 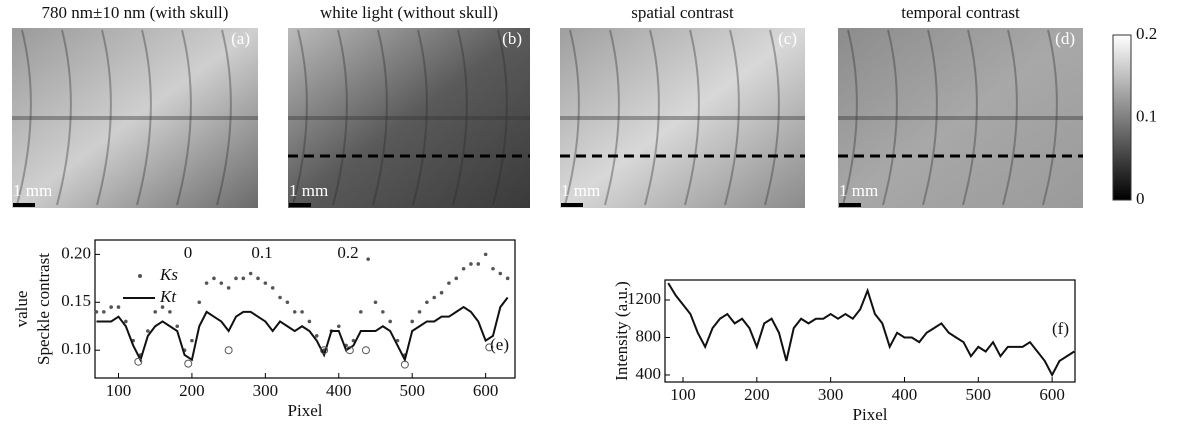 I want to click on y-tick-label: 0.20, so click(x=76, y=252).